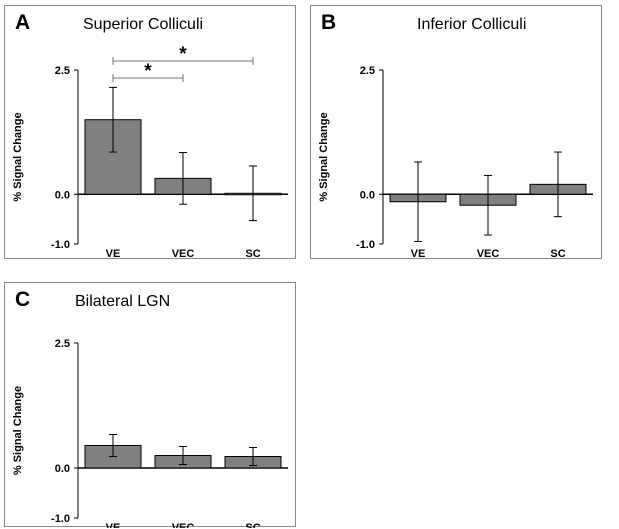 This screenshot has height=529, width=619. What do you see at coordinates (329, 22) in the screenshot?
I see `panel-letter: B` at bounding box center [329, 22].